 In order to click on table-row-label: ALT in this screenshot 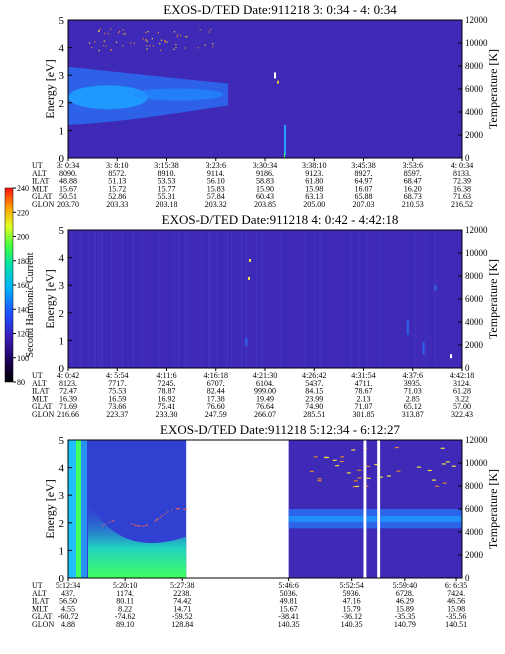, I will do `click(39, 593)`.